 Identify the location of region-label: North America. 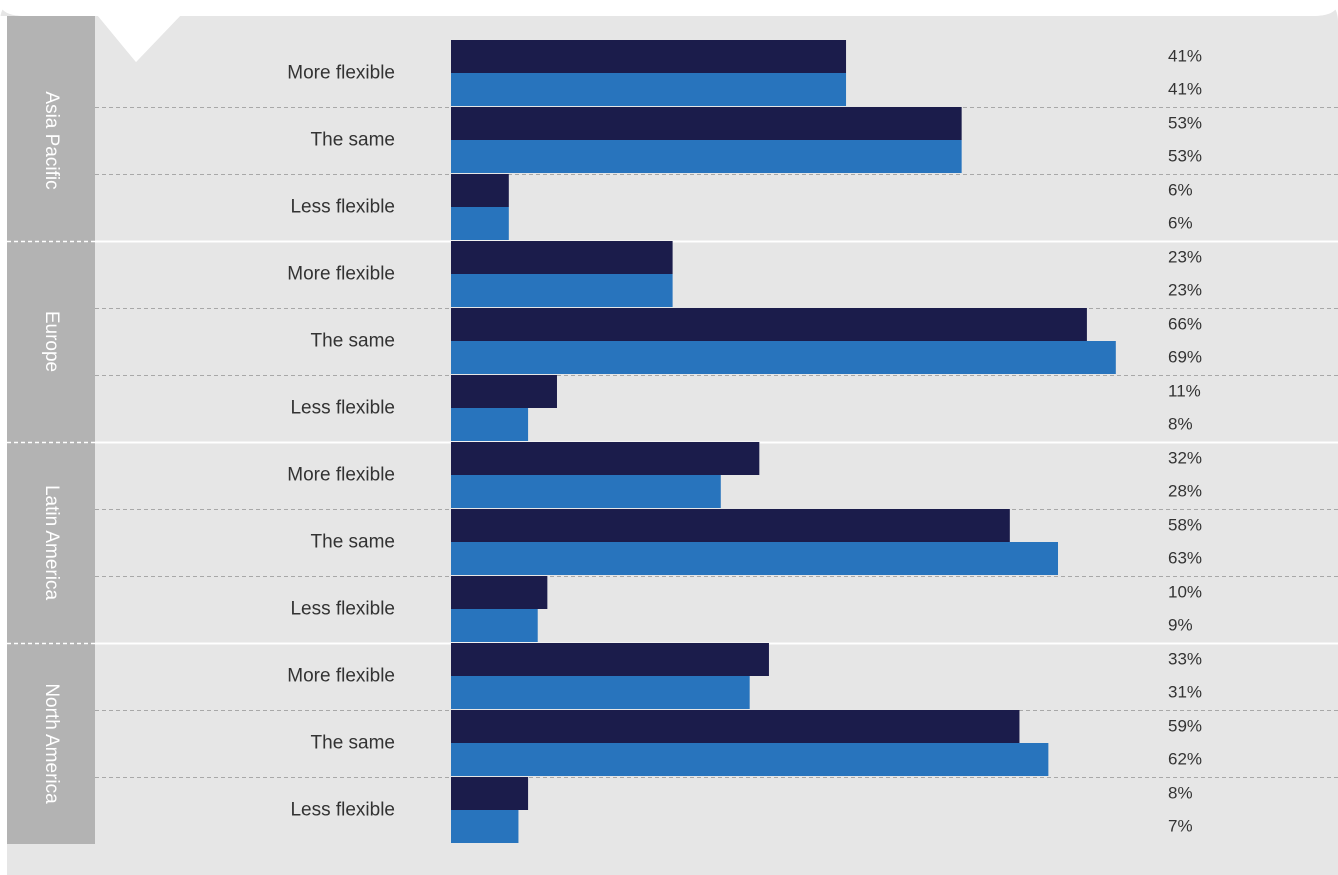
(51, 743).